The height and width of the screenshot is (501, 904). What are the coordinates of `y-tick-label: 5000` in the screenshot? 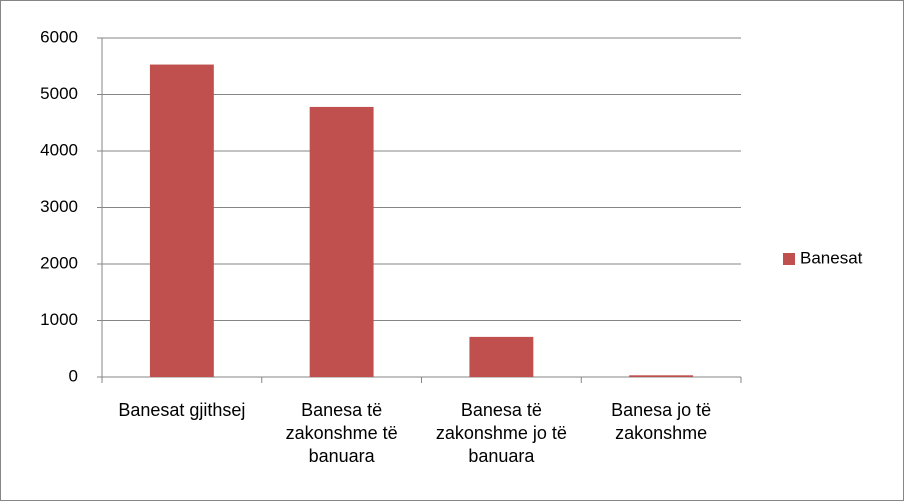 It's located at (59, 93).